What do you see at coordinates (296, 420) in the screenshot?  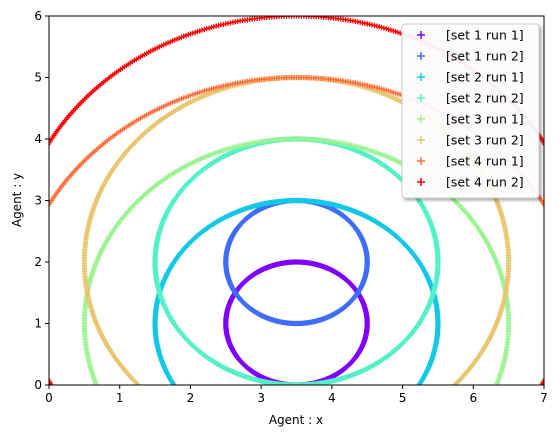 I see `x-axis-label: Agent : x` at bounding box center [296, 420].